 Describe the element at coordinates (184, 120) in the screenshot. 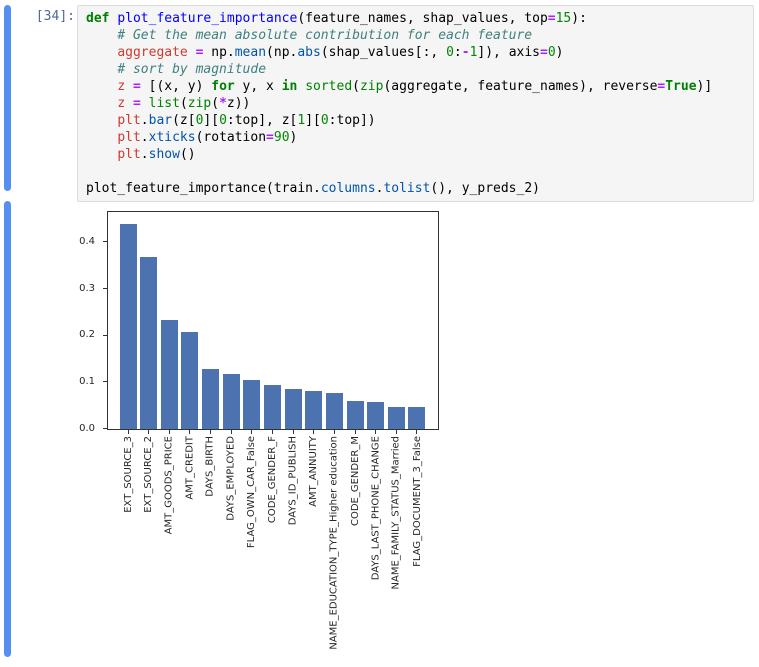

I see `code-token: (z[` at that location.